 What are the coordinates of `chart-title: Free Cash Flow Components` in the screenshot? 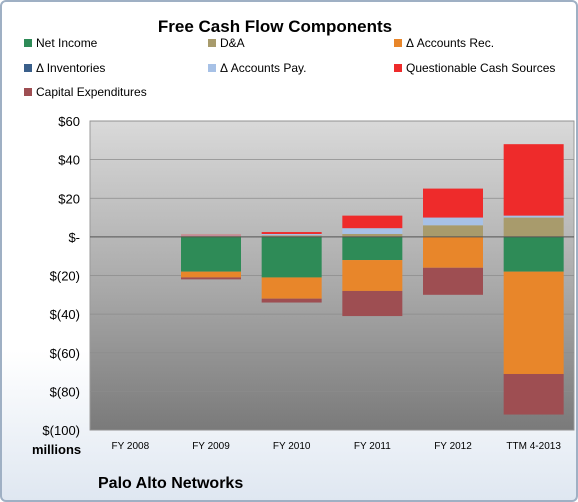 It's located at (275, 26).